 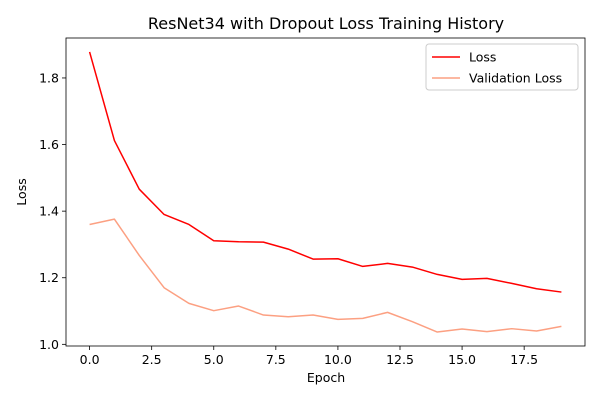 I want to click on x-tick-label: 7.5, so click(x=276, y=359).